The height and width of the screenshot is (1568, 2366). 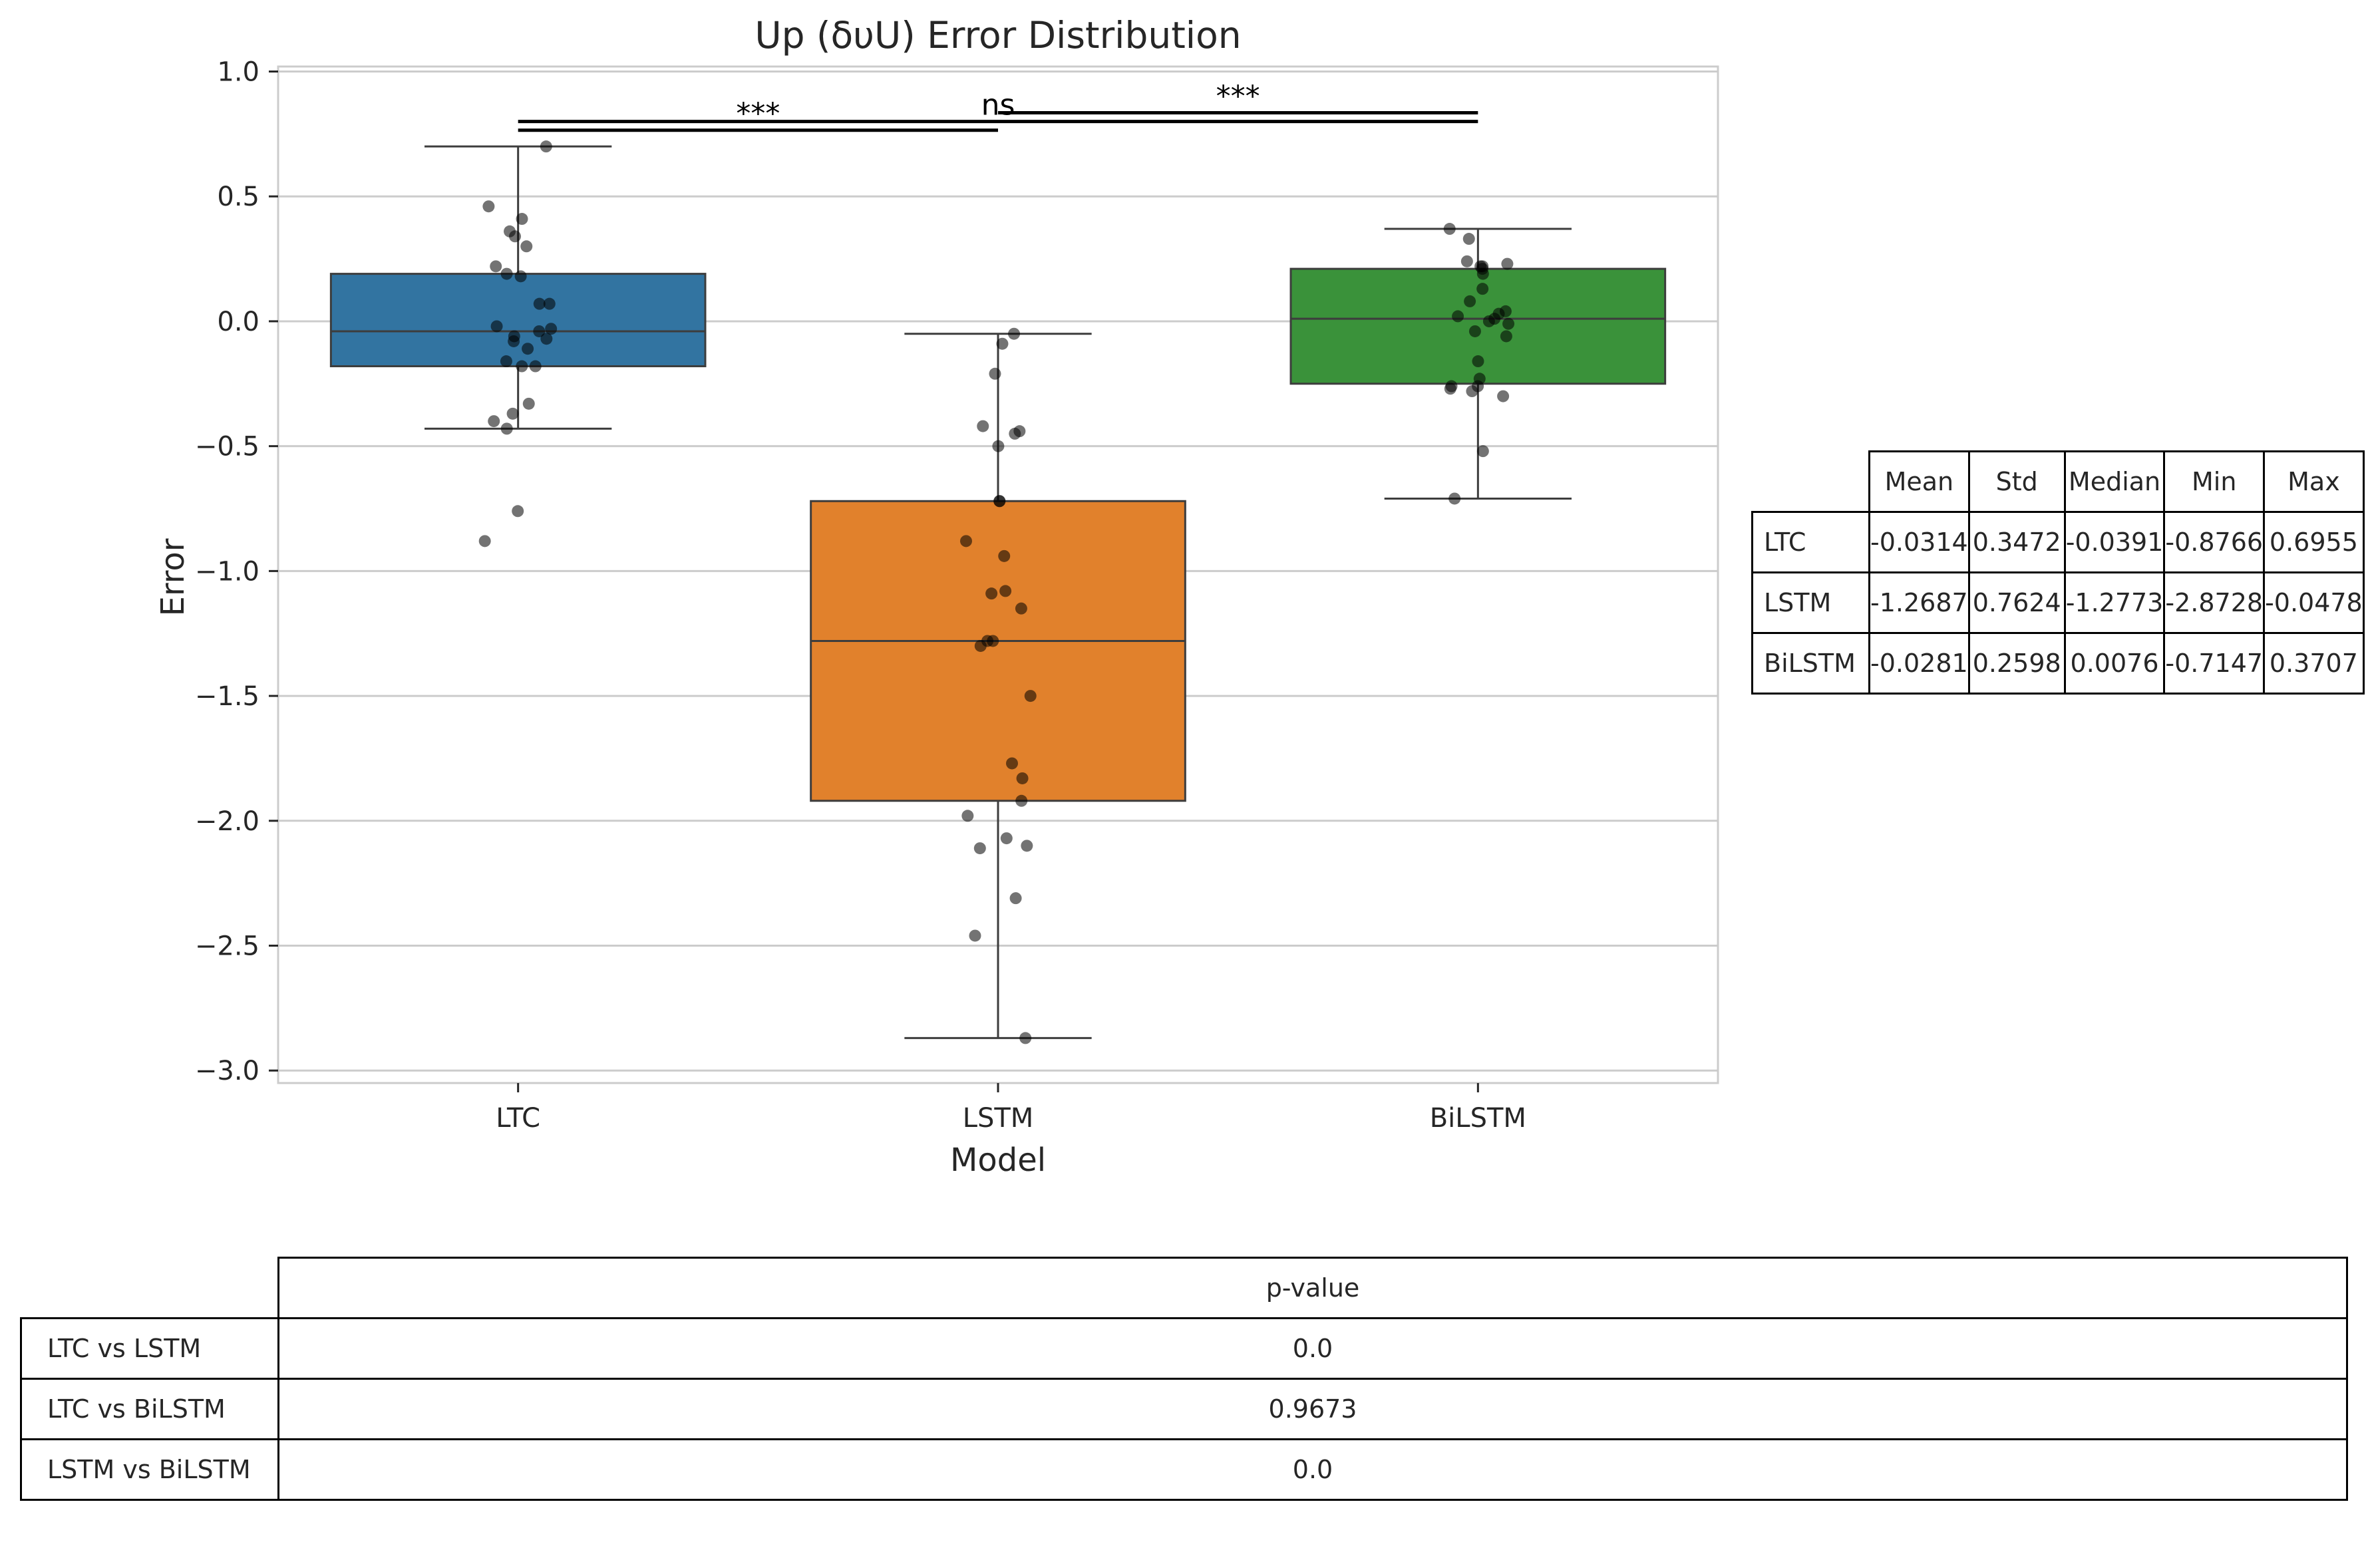 What do you see at coordinates (2114, 602) in the screenshot?
I see `stats-cell: -1.2773` at bounding box center [2114, 602].